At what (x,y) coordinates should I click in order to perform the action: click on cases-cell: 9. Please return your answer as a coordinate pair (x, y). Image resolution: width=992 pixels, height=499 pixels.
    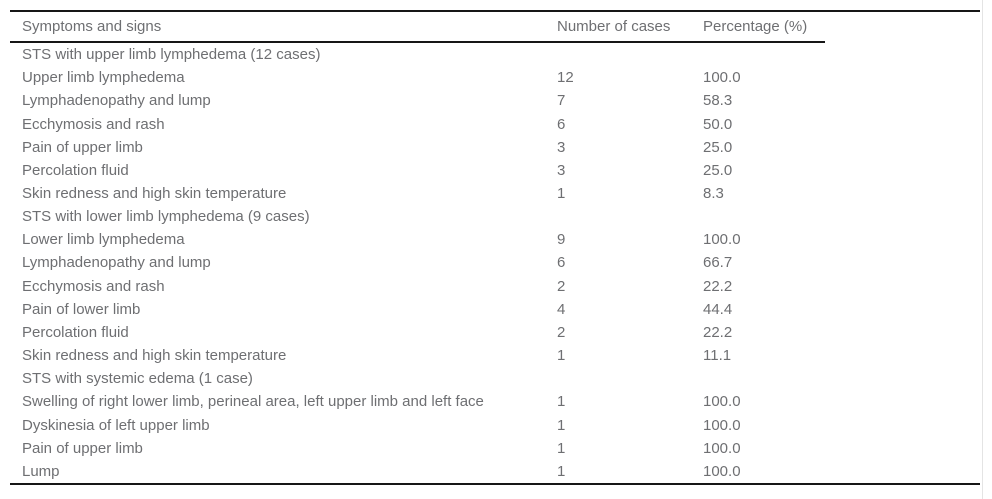
    Looking at the image, I should click on (561, 240).